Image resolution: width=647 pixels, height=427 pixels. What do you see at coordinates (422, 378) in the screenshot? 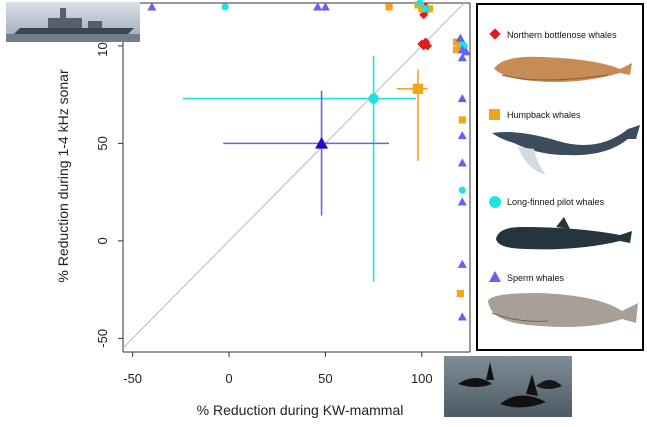
I see `x-tick-label: 100` at bounding box center [422, 378].